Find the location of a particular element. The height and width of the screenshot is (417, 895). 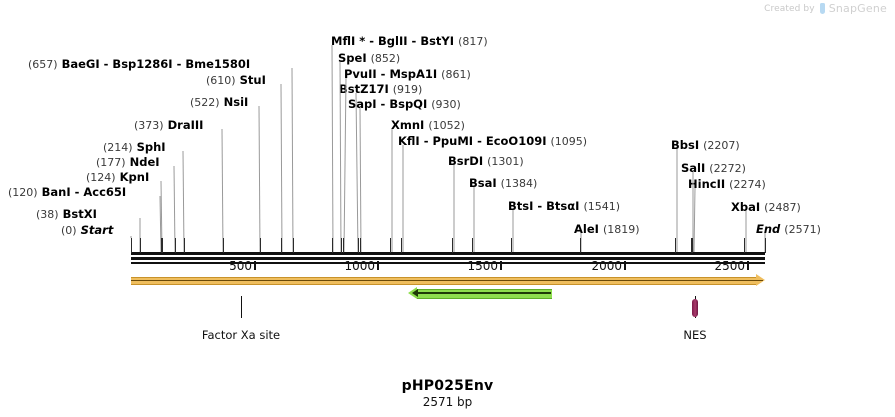

site-pos: (38) is located at coordinates (47, 214).